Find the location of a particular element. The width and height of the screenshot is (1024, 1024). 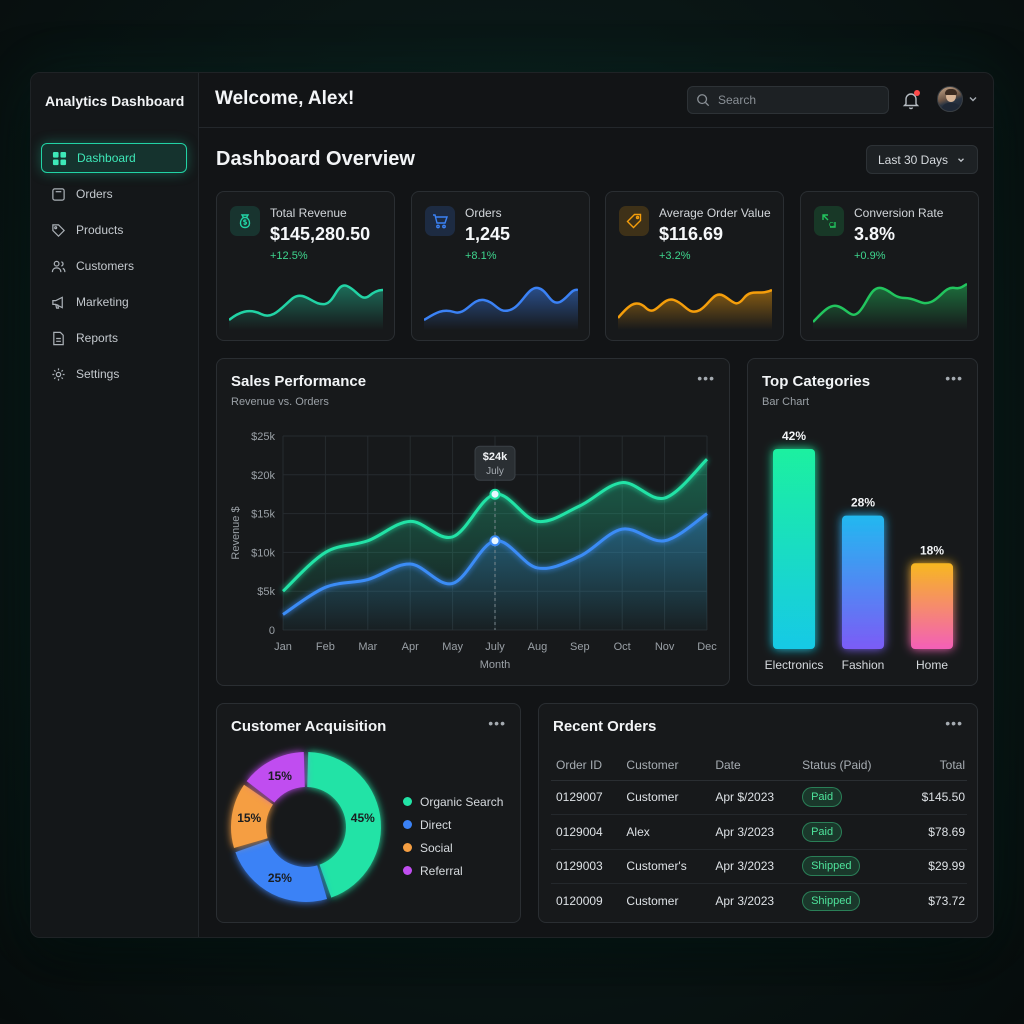

order-customer: Customer is located at coordinates (665, 797).